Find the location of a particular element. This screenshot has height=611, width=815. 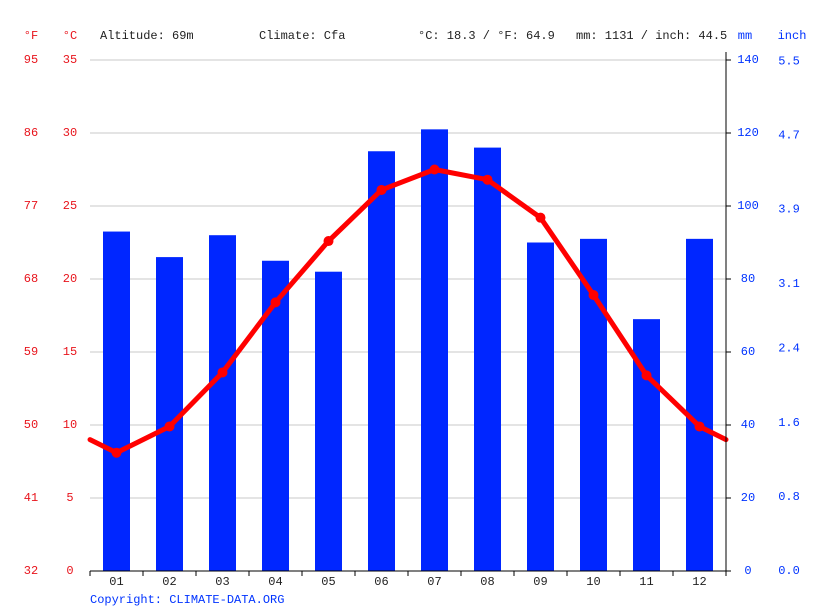

y-tick-label: 0 is located at coordinates (69, 571).